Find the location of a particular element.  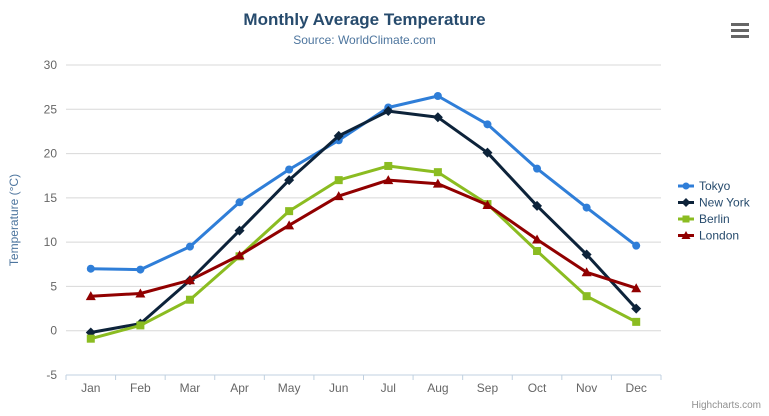

legend-item-new-york: New York is located at coordinates (714, 203).